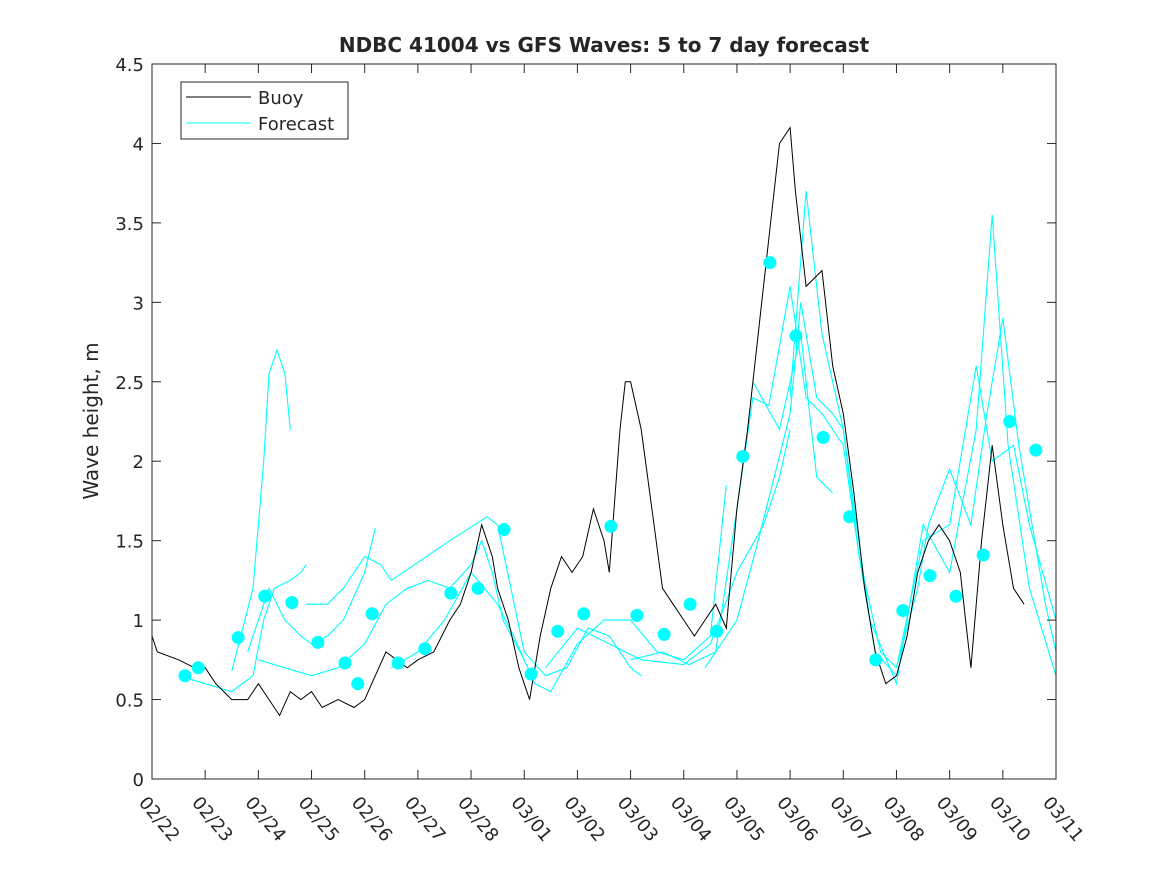 Image resolution: width=1167 pixels, height=879 pixels. What do you see at coordinates (138, 780) in the screenshot?
I see `y-tick-label: 0` at bounding box center [138, 780].